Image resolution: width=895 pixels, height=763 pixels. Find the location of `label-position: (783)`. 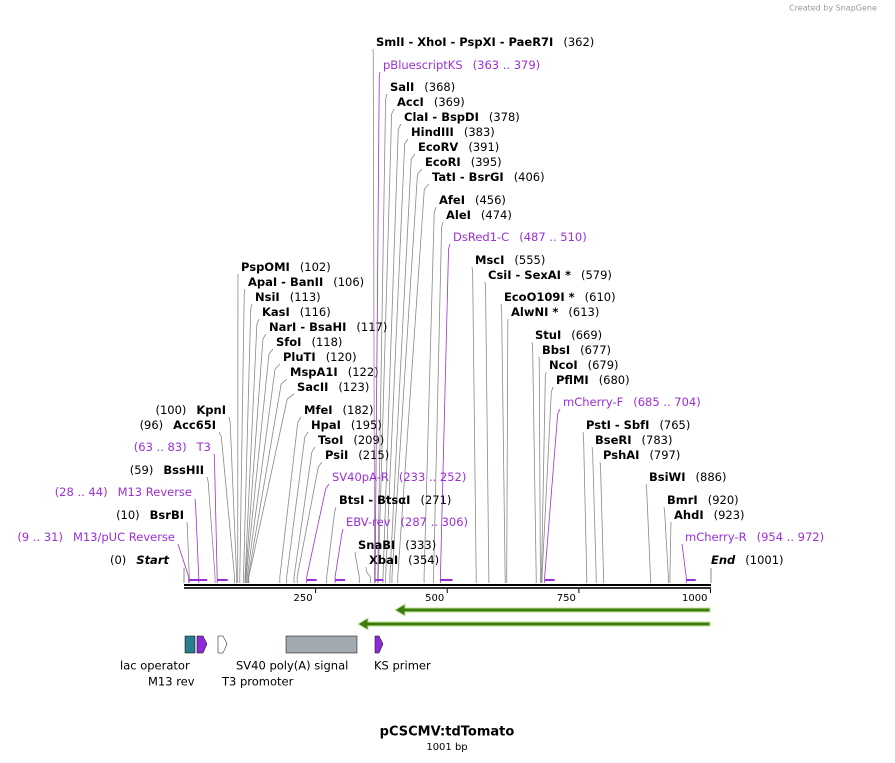

label-position: (783) is located at coordinates (657, 440).